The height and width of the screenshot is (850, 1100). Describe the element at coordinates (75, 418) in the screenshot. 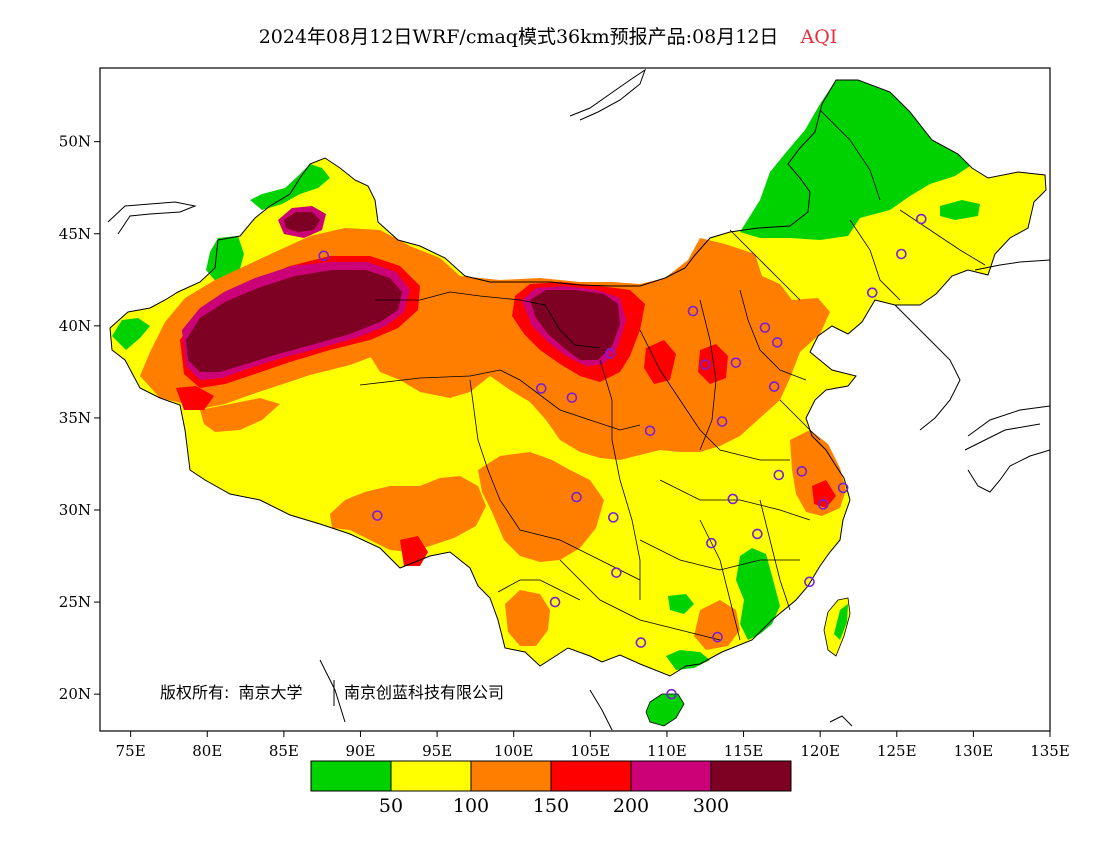

I see `lat-tick-label: 35N` at that location.